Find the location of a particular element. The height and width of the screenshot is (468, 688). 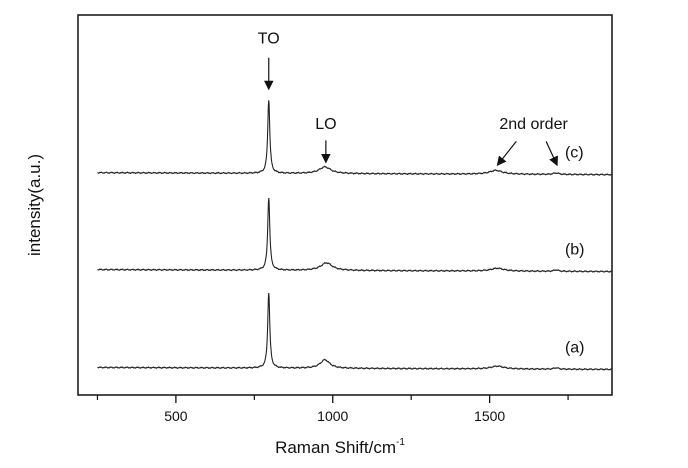

x-tick-label: 1000 is located at coordinates (332, 416).